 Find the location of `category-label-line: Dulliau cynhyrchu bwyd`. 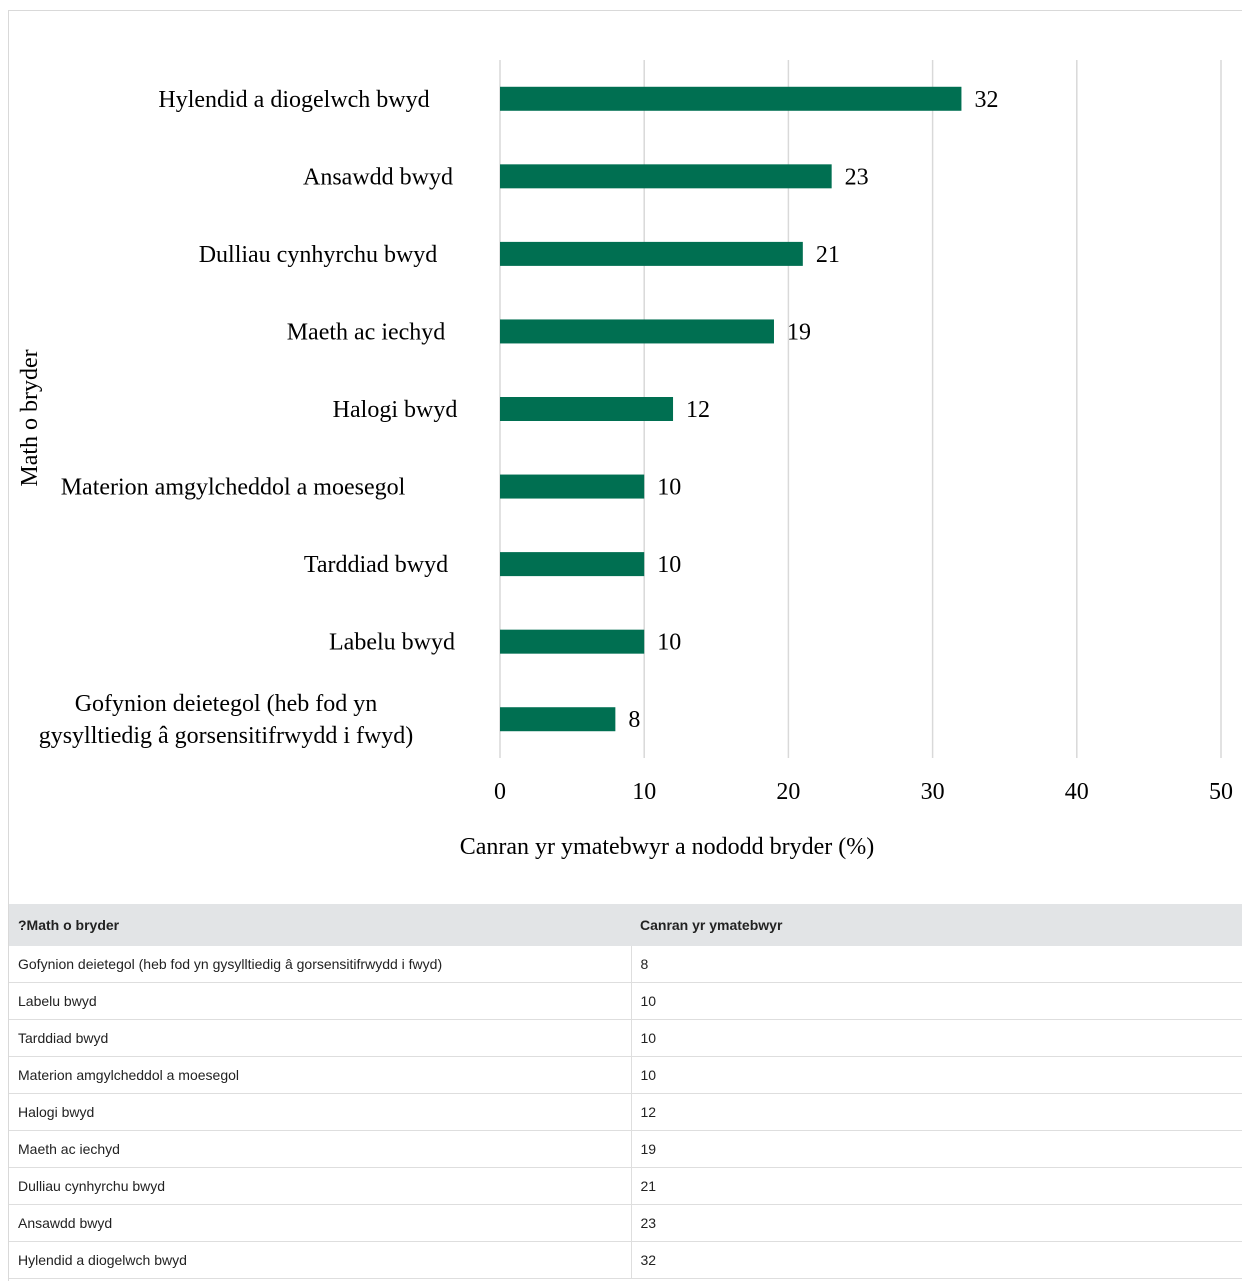

category-label-line: Dulliau cynhyrchu bwyd is located at coordinates (318, 255).